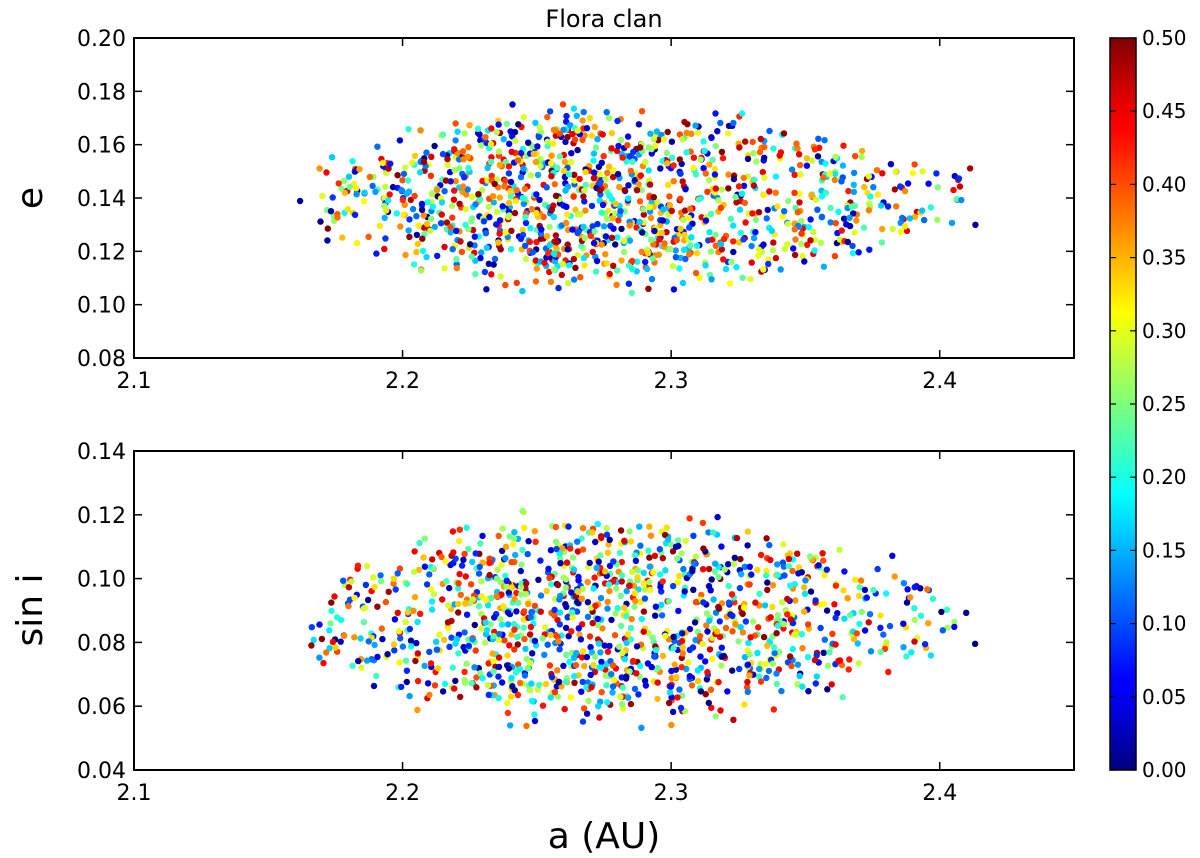 This screenshot has width=1200, height=858. I want to click on eccentricity-y-tick-label: 0.12, so click(101, 252).